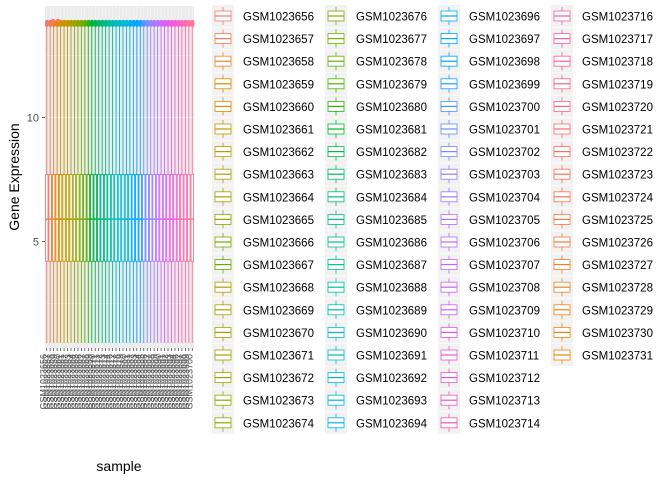  Describe the element at coordinates (278, 153) in the screenshot. I see `legend-label: GSM1023662` at that location.